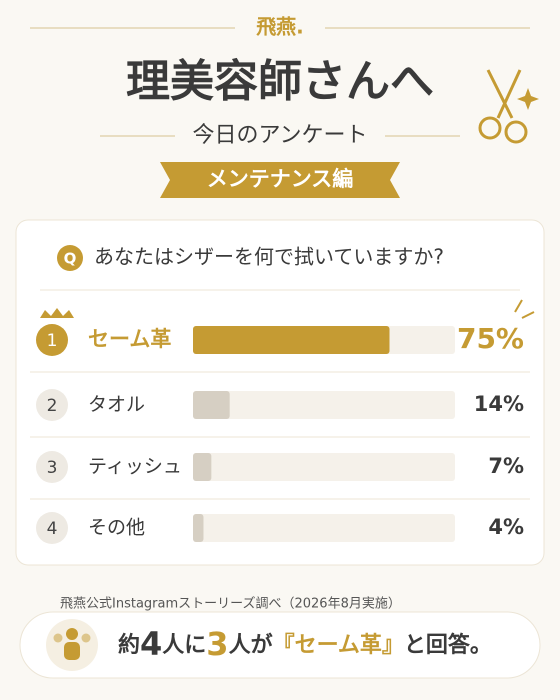 This screenshot has width=560, height=700. I want to click on q-label: Q, so click(70, 259).